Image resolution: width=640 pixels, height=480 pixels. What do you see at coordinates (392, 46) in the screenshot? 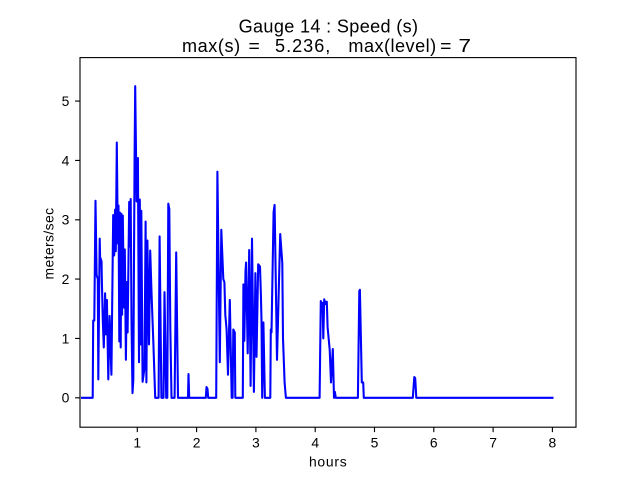
I see `svg-text: max(level)` at bounding box center [392, 46].